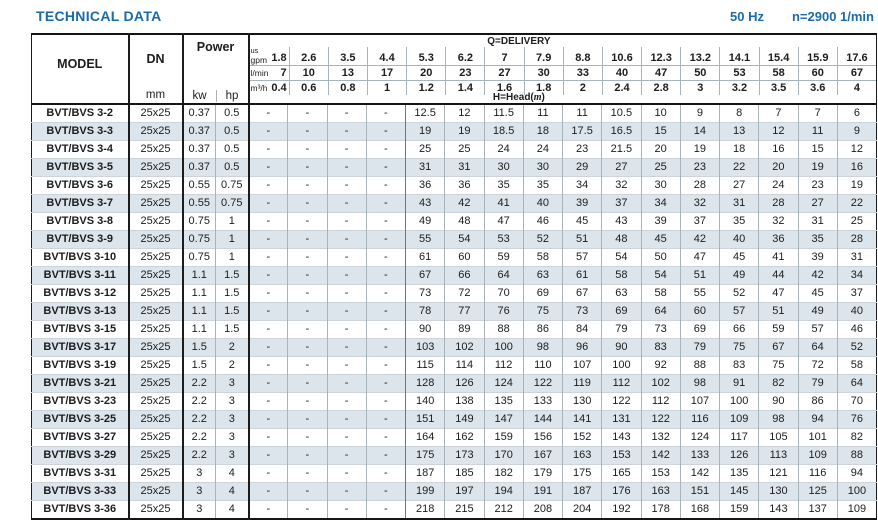 This screenshot has width=878, height=520. What do you see at coordinates (856, 56) in the screenshot?
I see `delivery-value-cell: 17.6` at bounding box center [856, 56].